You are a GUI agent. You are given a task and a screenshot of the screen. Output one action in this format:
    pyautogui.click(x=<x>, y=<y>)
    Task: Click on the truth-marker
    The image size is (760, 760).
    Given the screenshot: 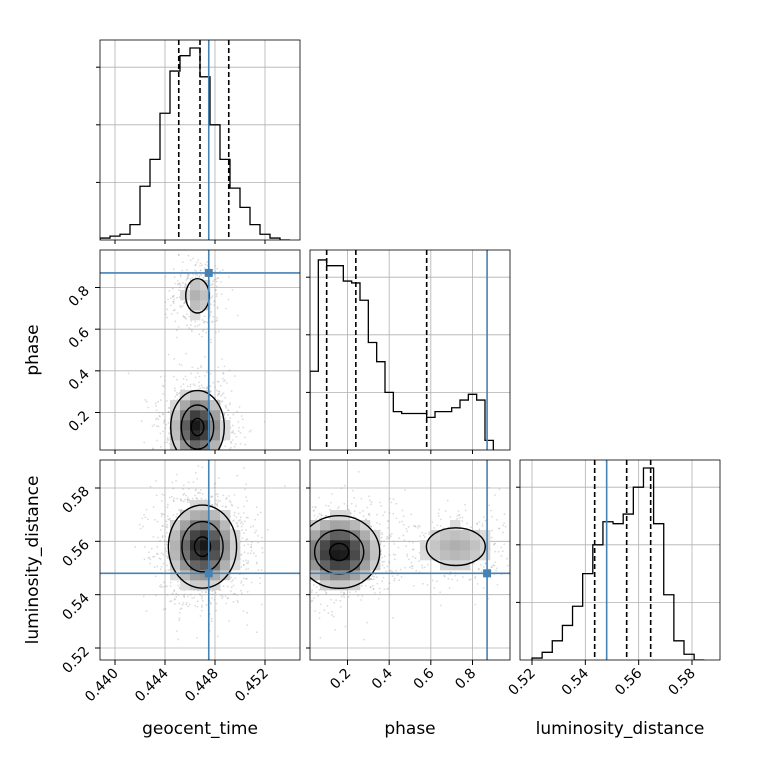 What is the action you would take?
    pyautogui.click(x=208, y=573)
    